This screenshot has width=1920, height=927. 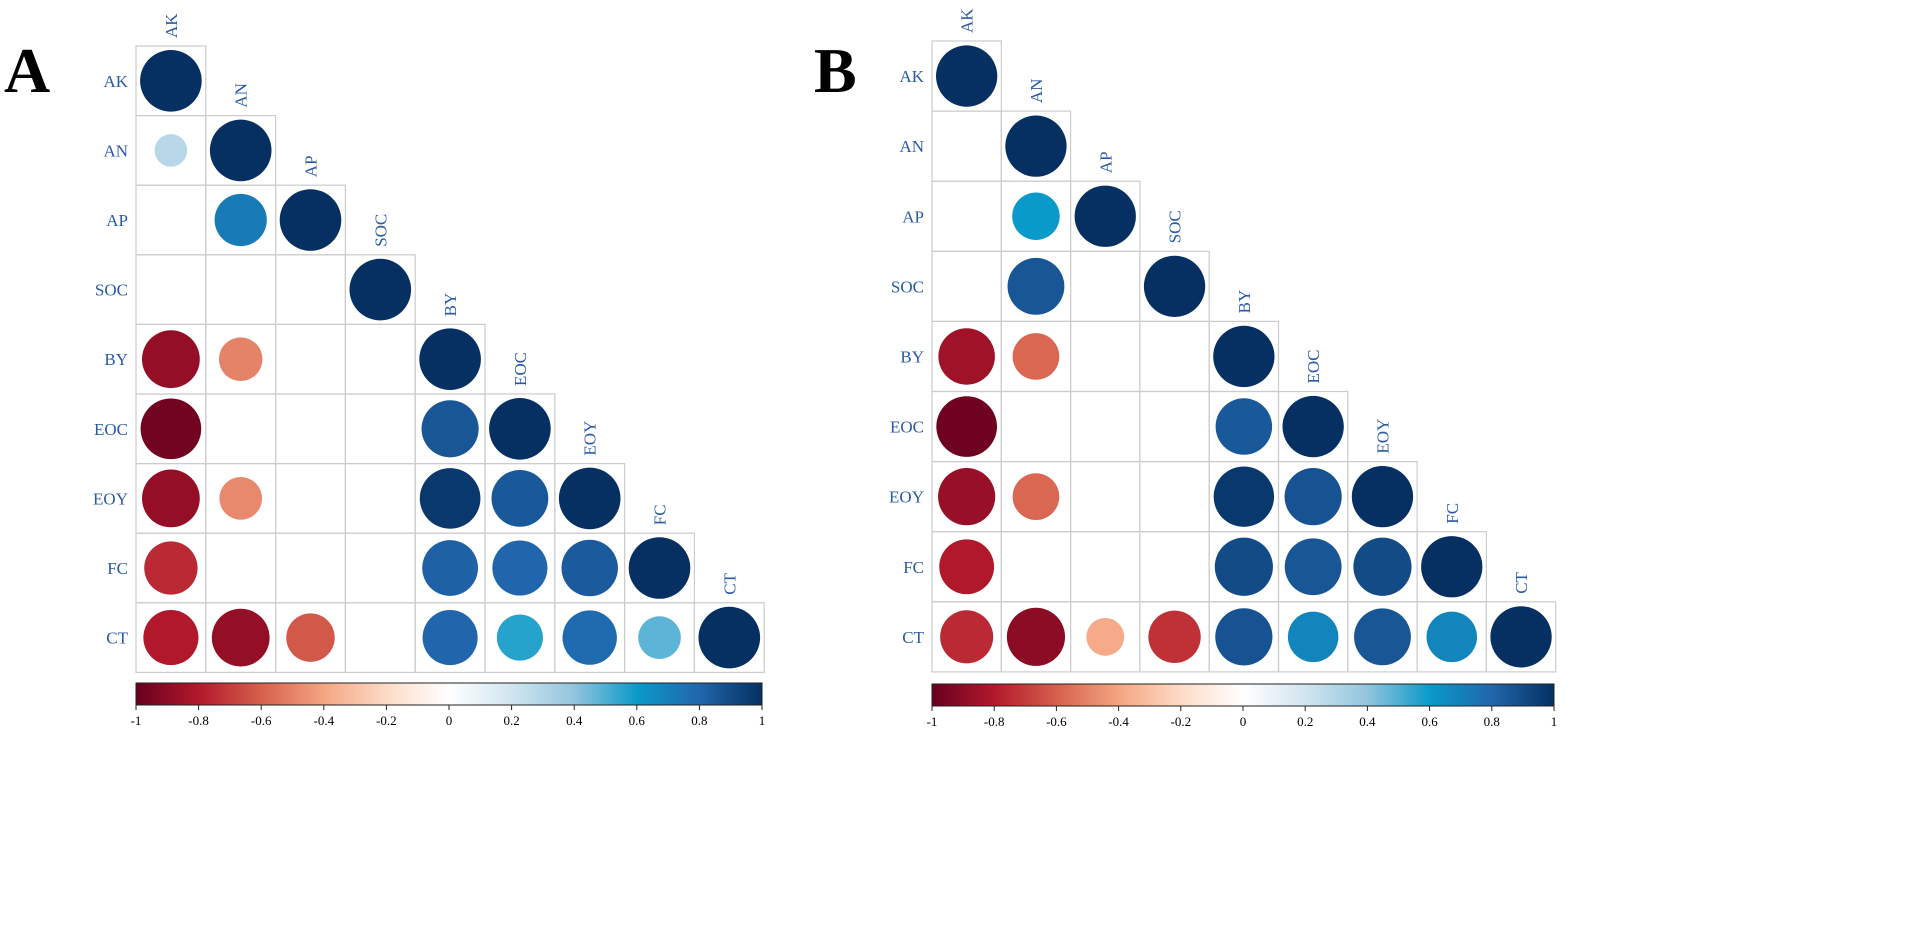 I want to click on corr-circle-b-ap-an, so click(x=1036, y=216).